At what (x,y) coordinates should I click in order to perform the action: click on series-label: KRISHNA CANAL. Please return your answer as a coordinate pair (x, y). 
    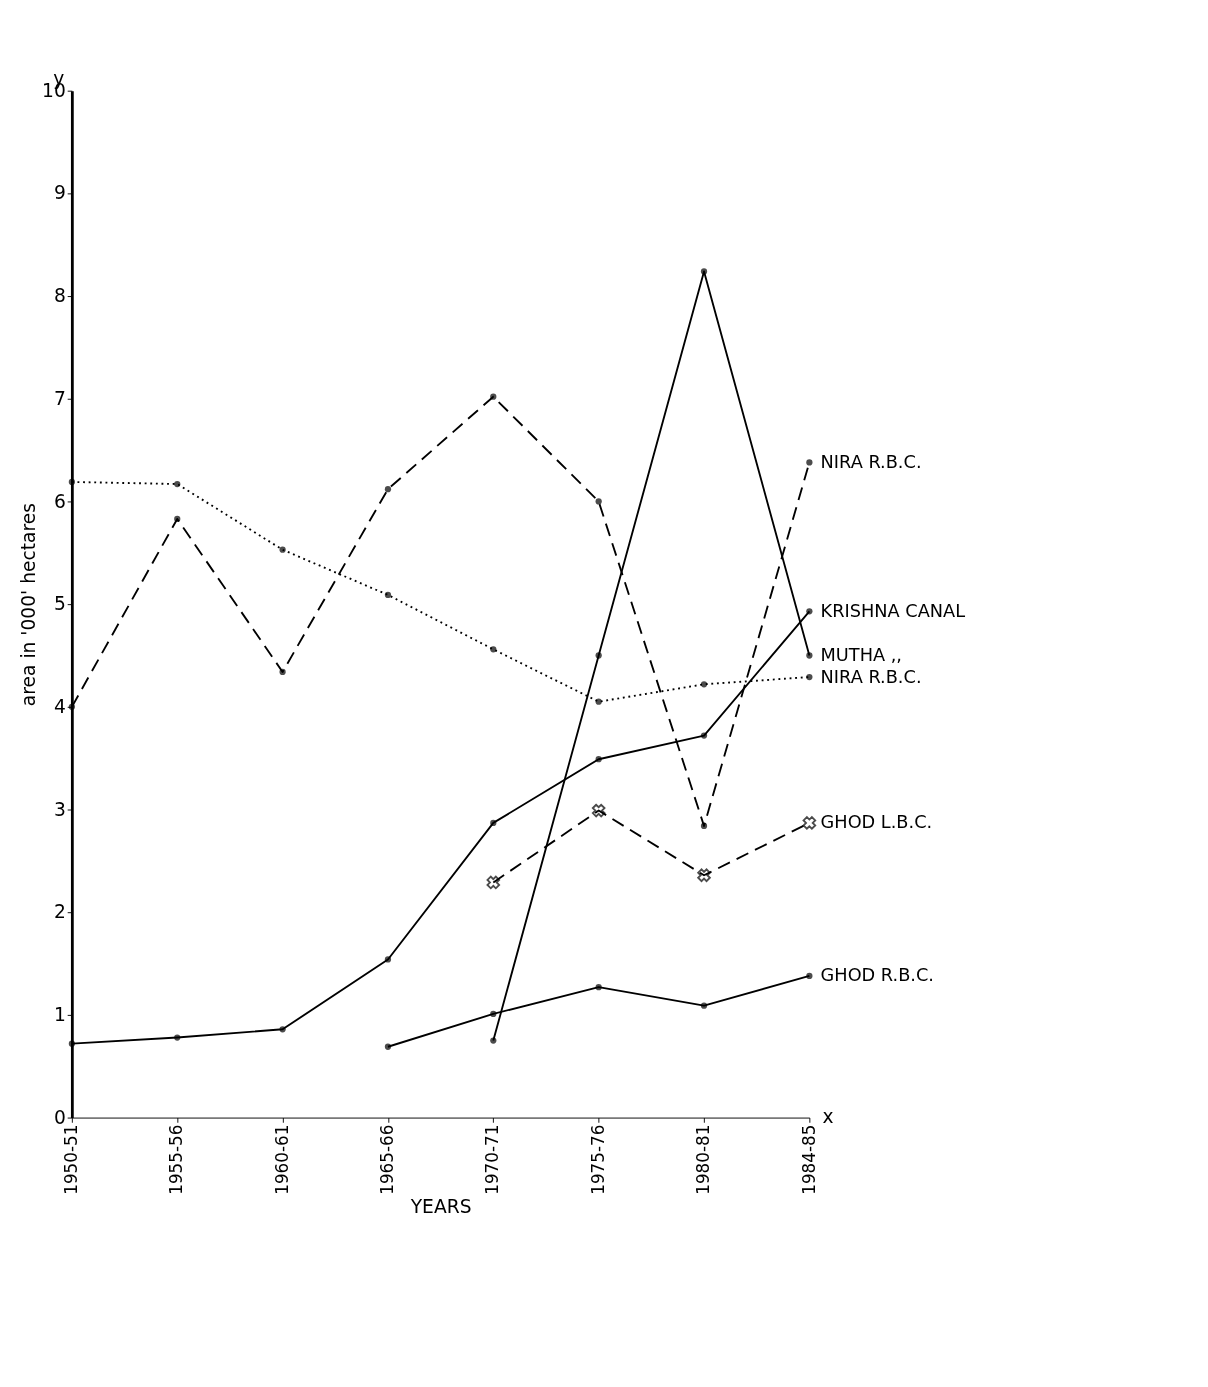
    Looking at the image, I should click on (893, 610).